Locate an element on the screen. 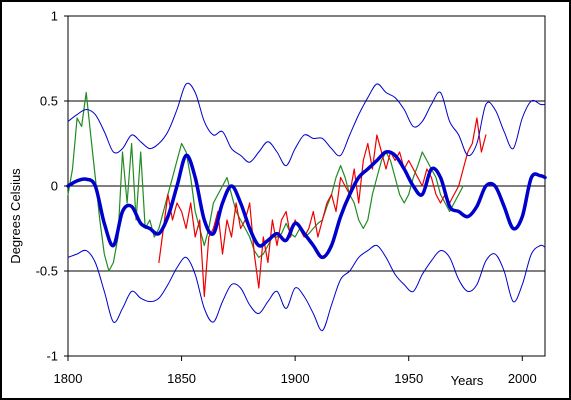  x-tick-label-2: 1900 is located at coordinates (295, 378).